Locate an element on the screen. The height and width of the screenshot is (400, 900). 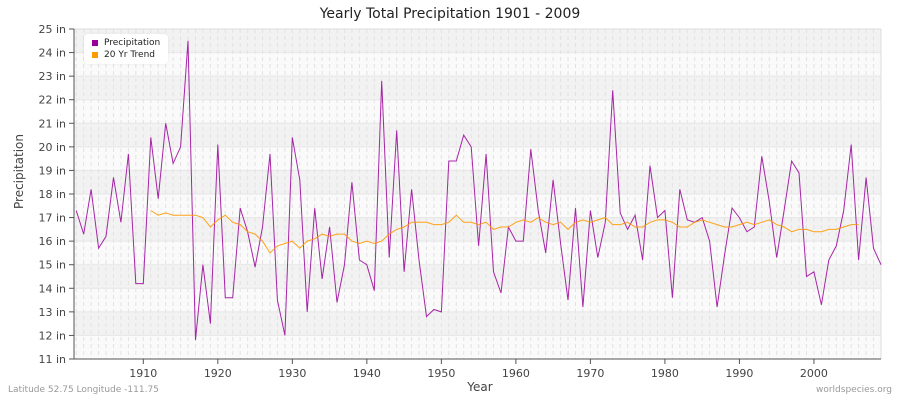
svg-text: 25 in is located at coordinates (52, 29).